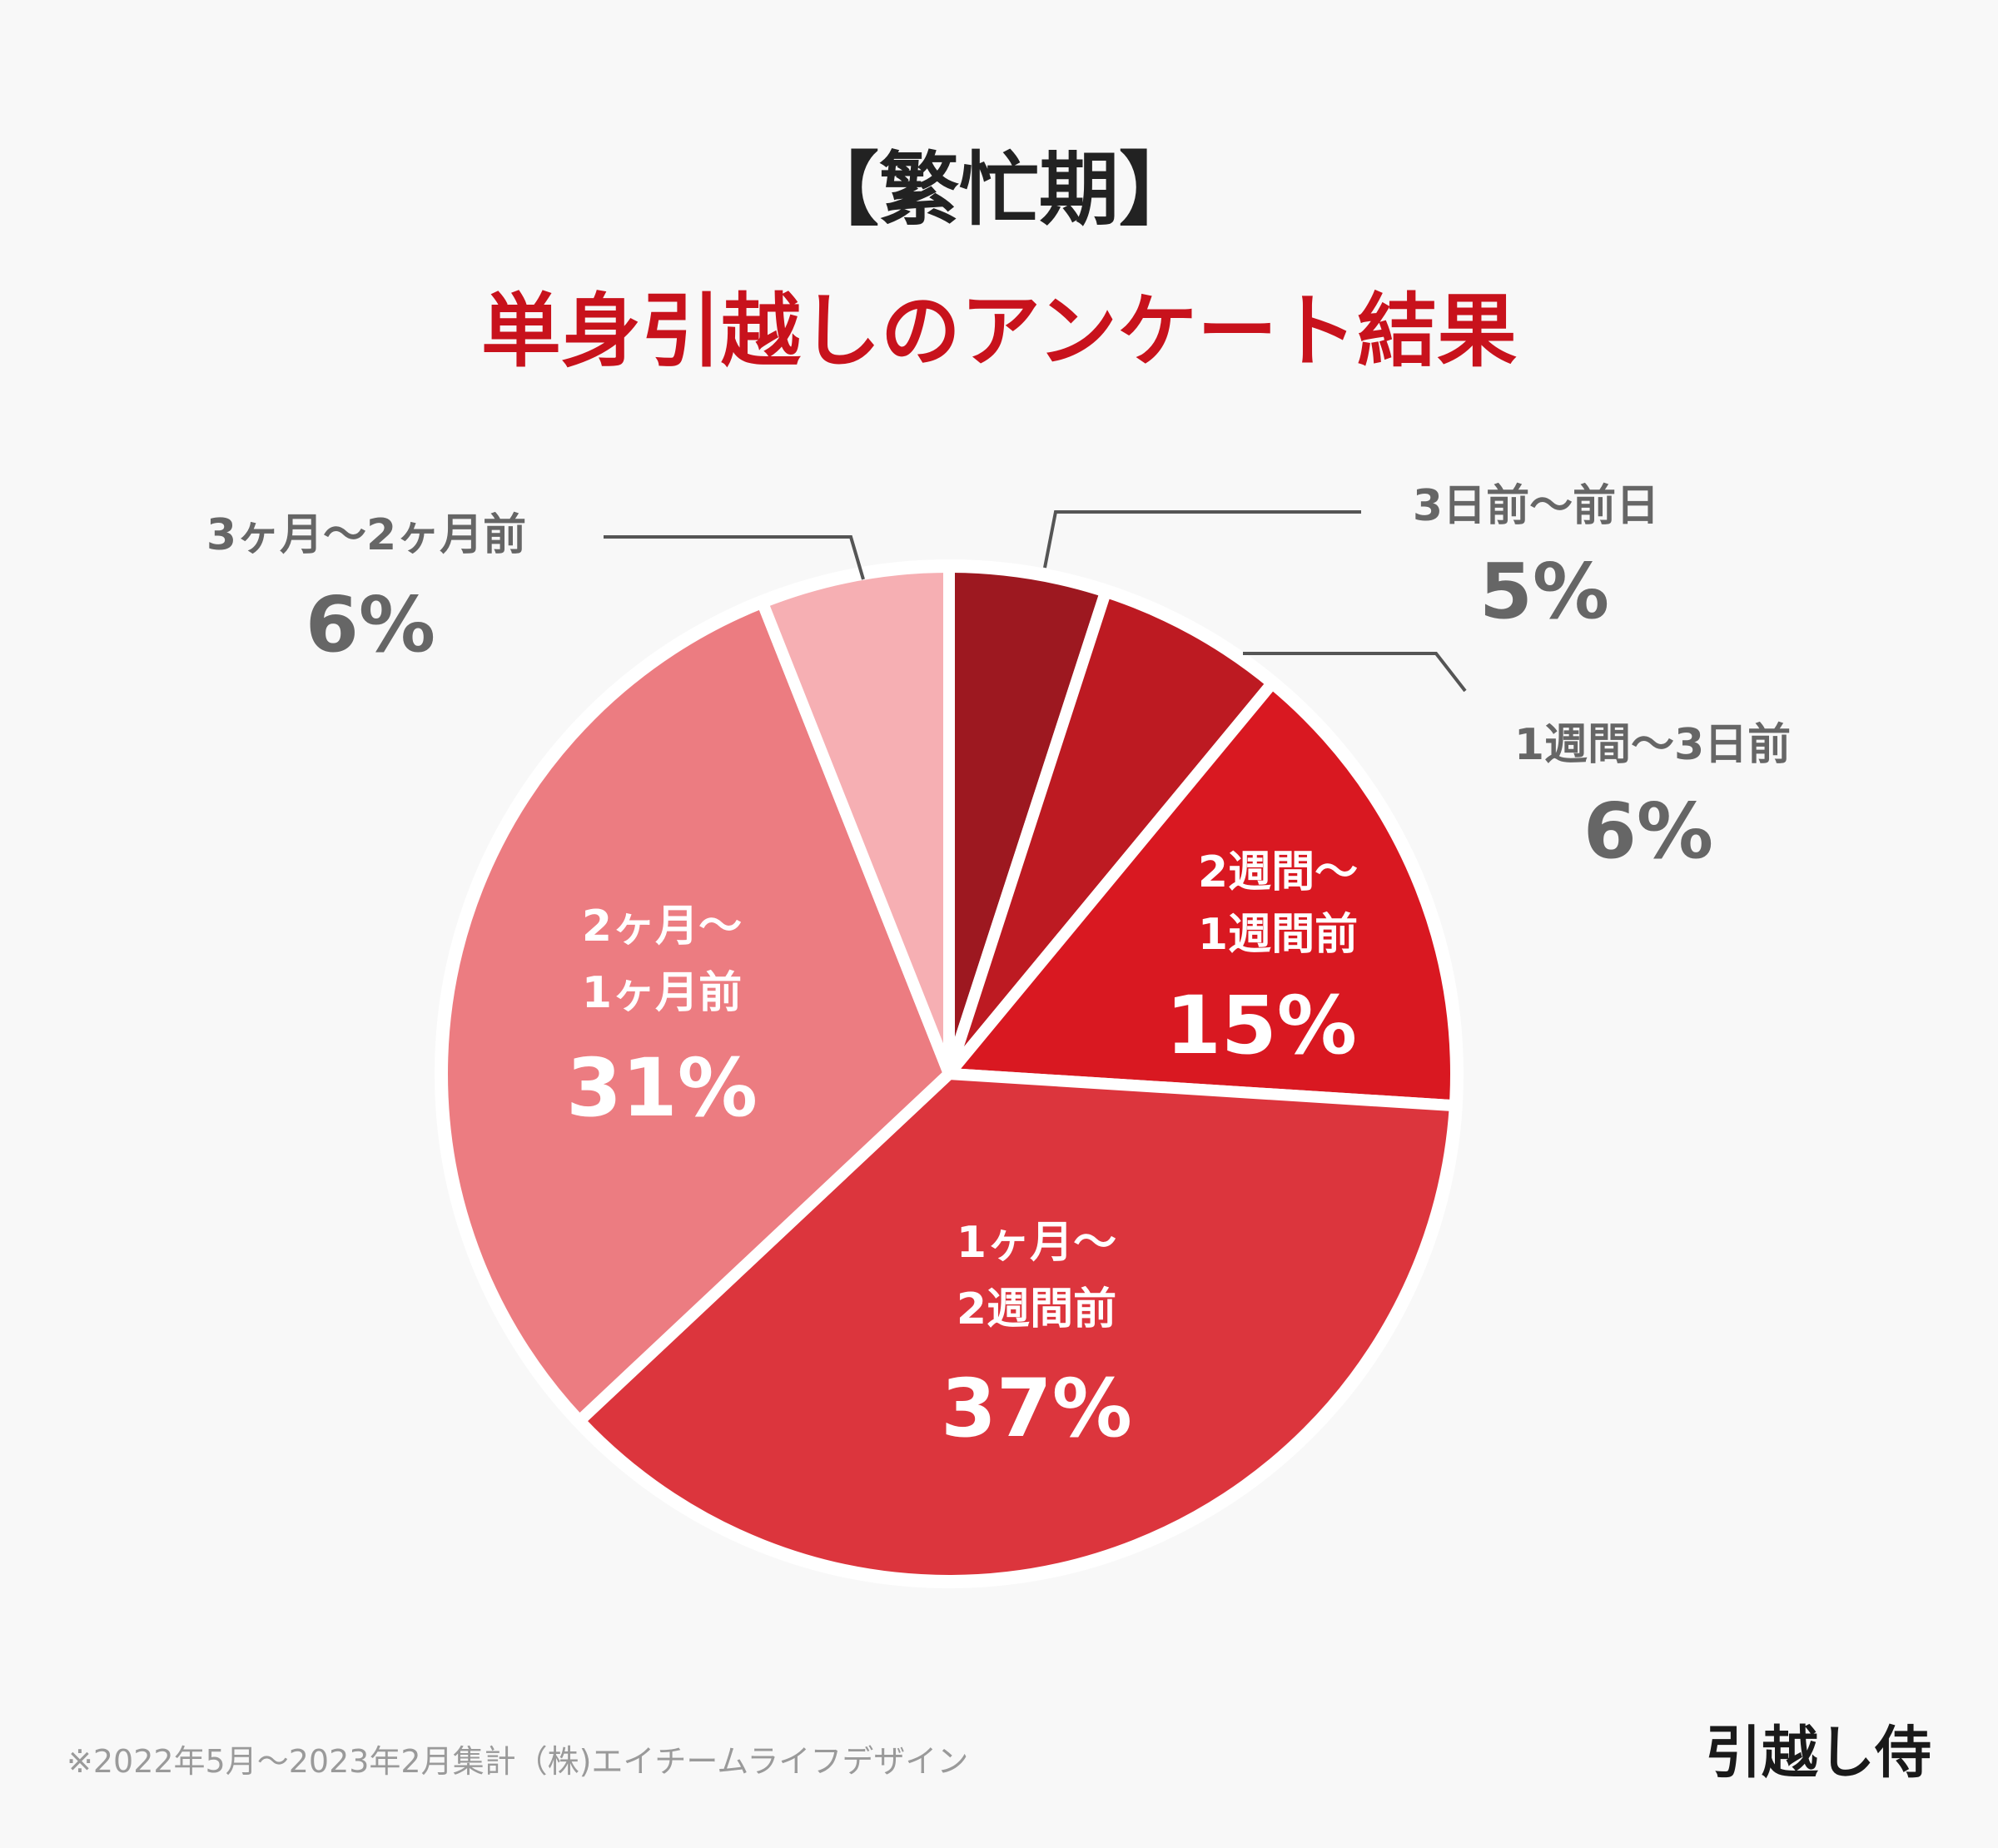 The image size is (1998, 1848). Describe the element at coordinates (1278, 935) in the screenshot. I see `slice-label-s3-line2: 1週間前` at that location.